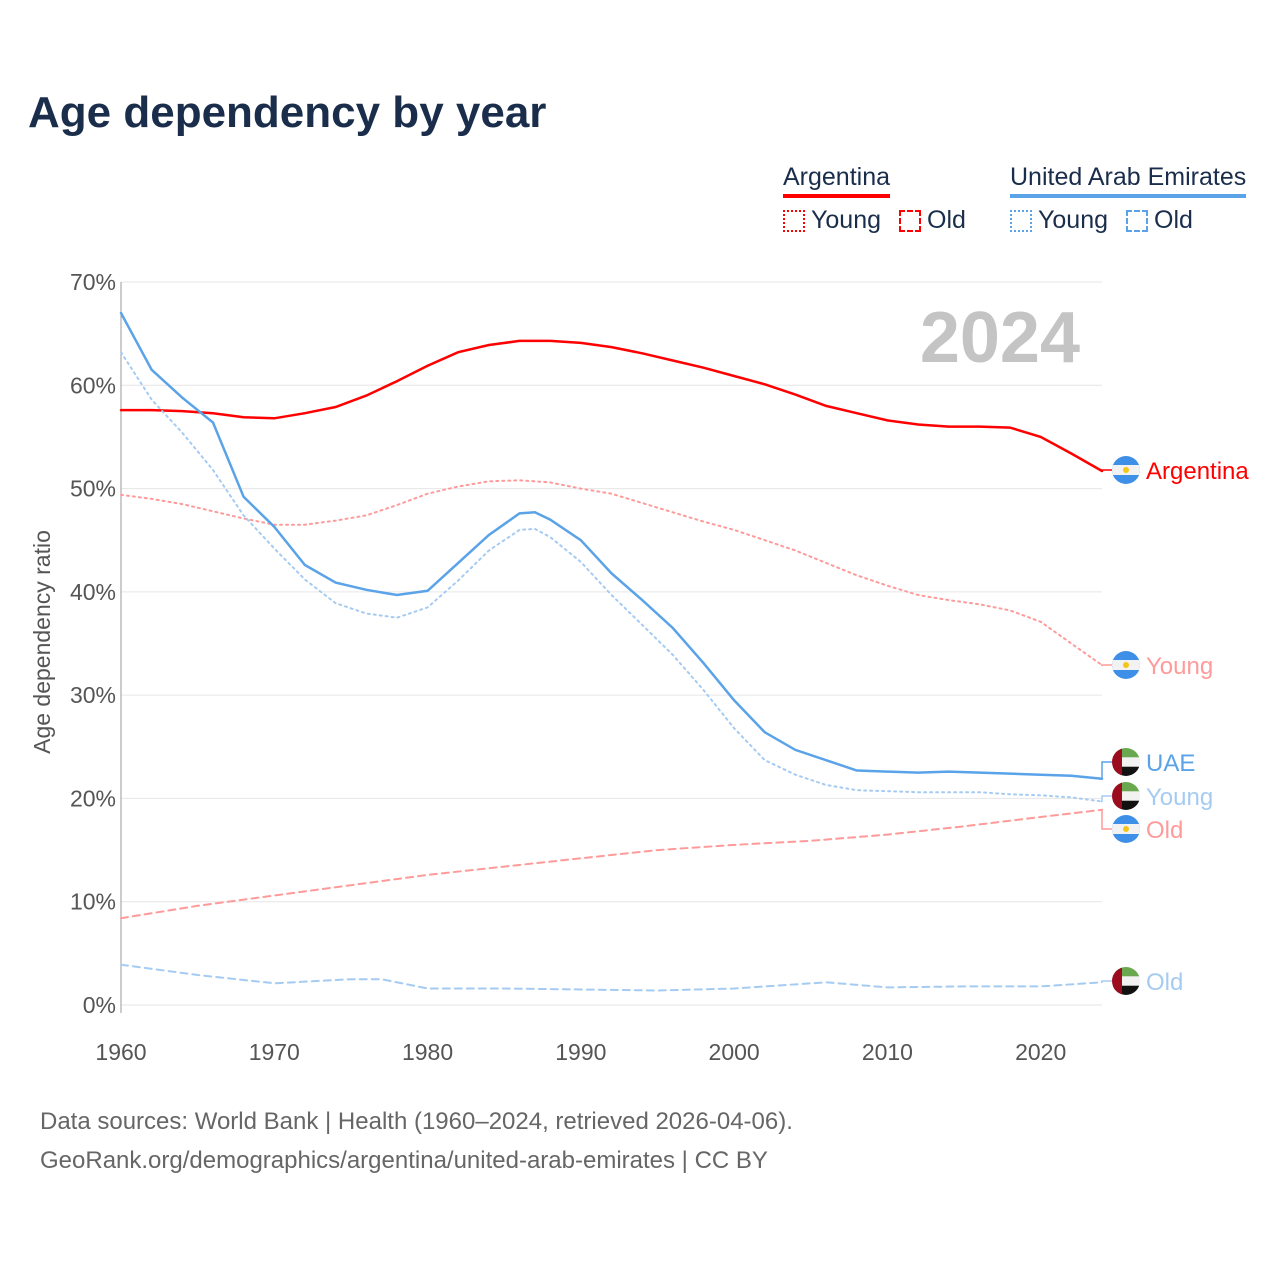 Image resolution: width=1280 pixels, height=1280 pixels. I want to click on y-tick-label: 0%, so click(99, 1005).